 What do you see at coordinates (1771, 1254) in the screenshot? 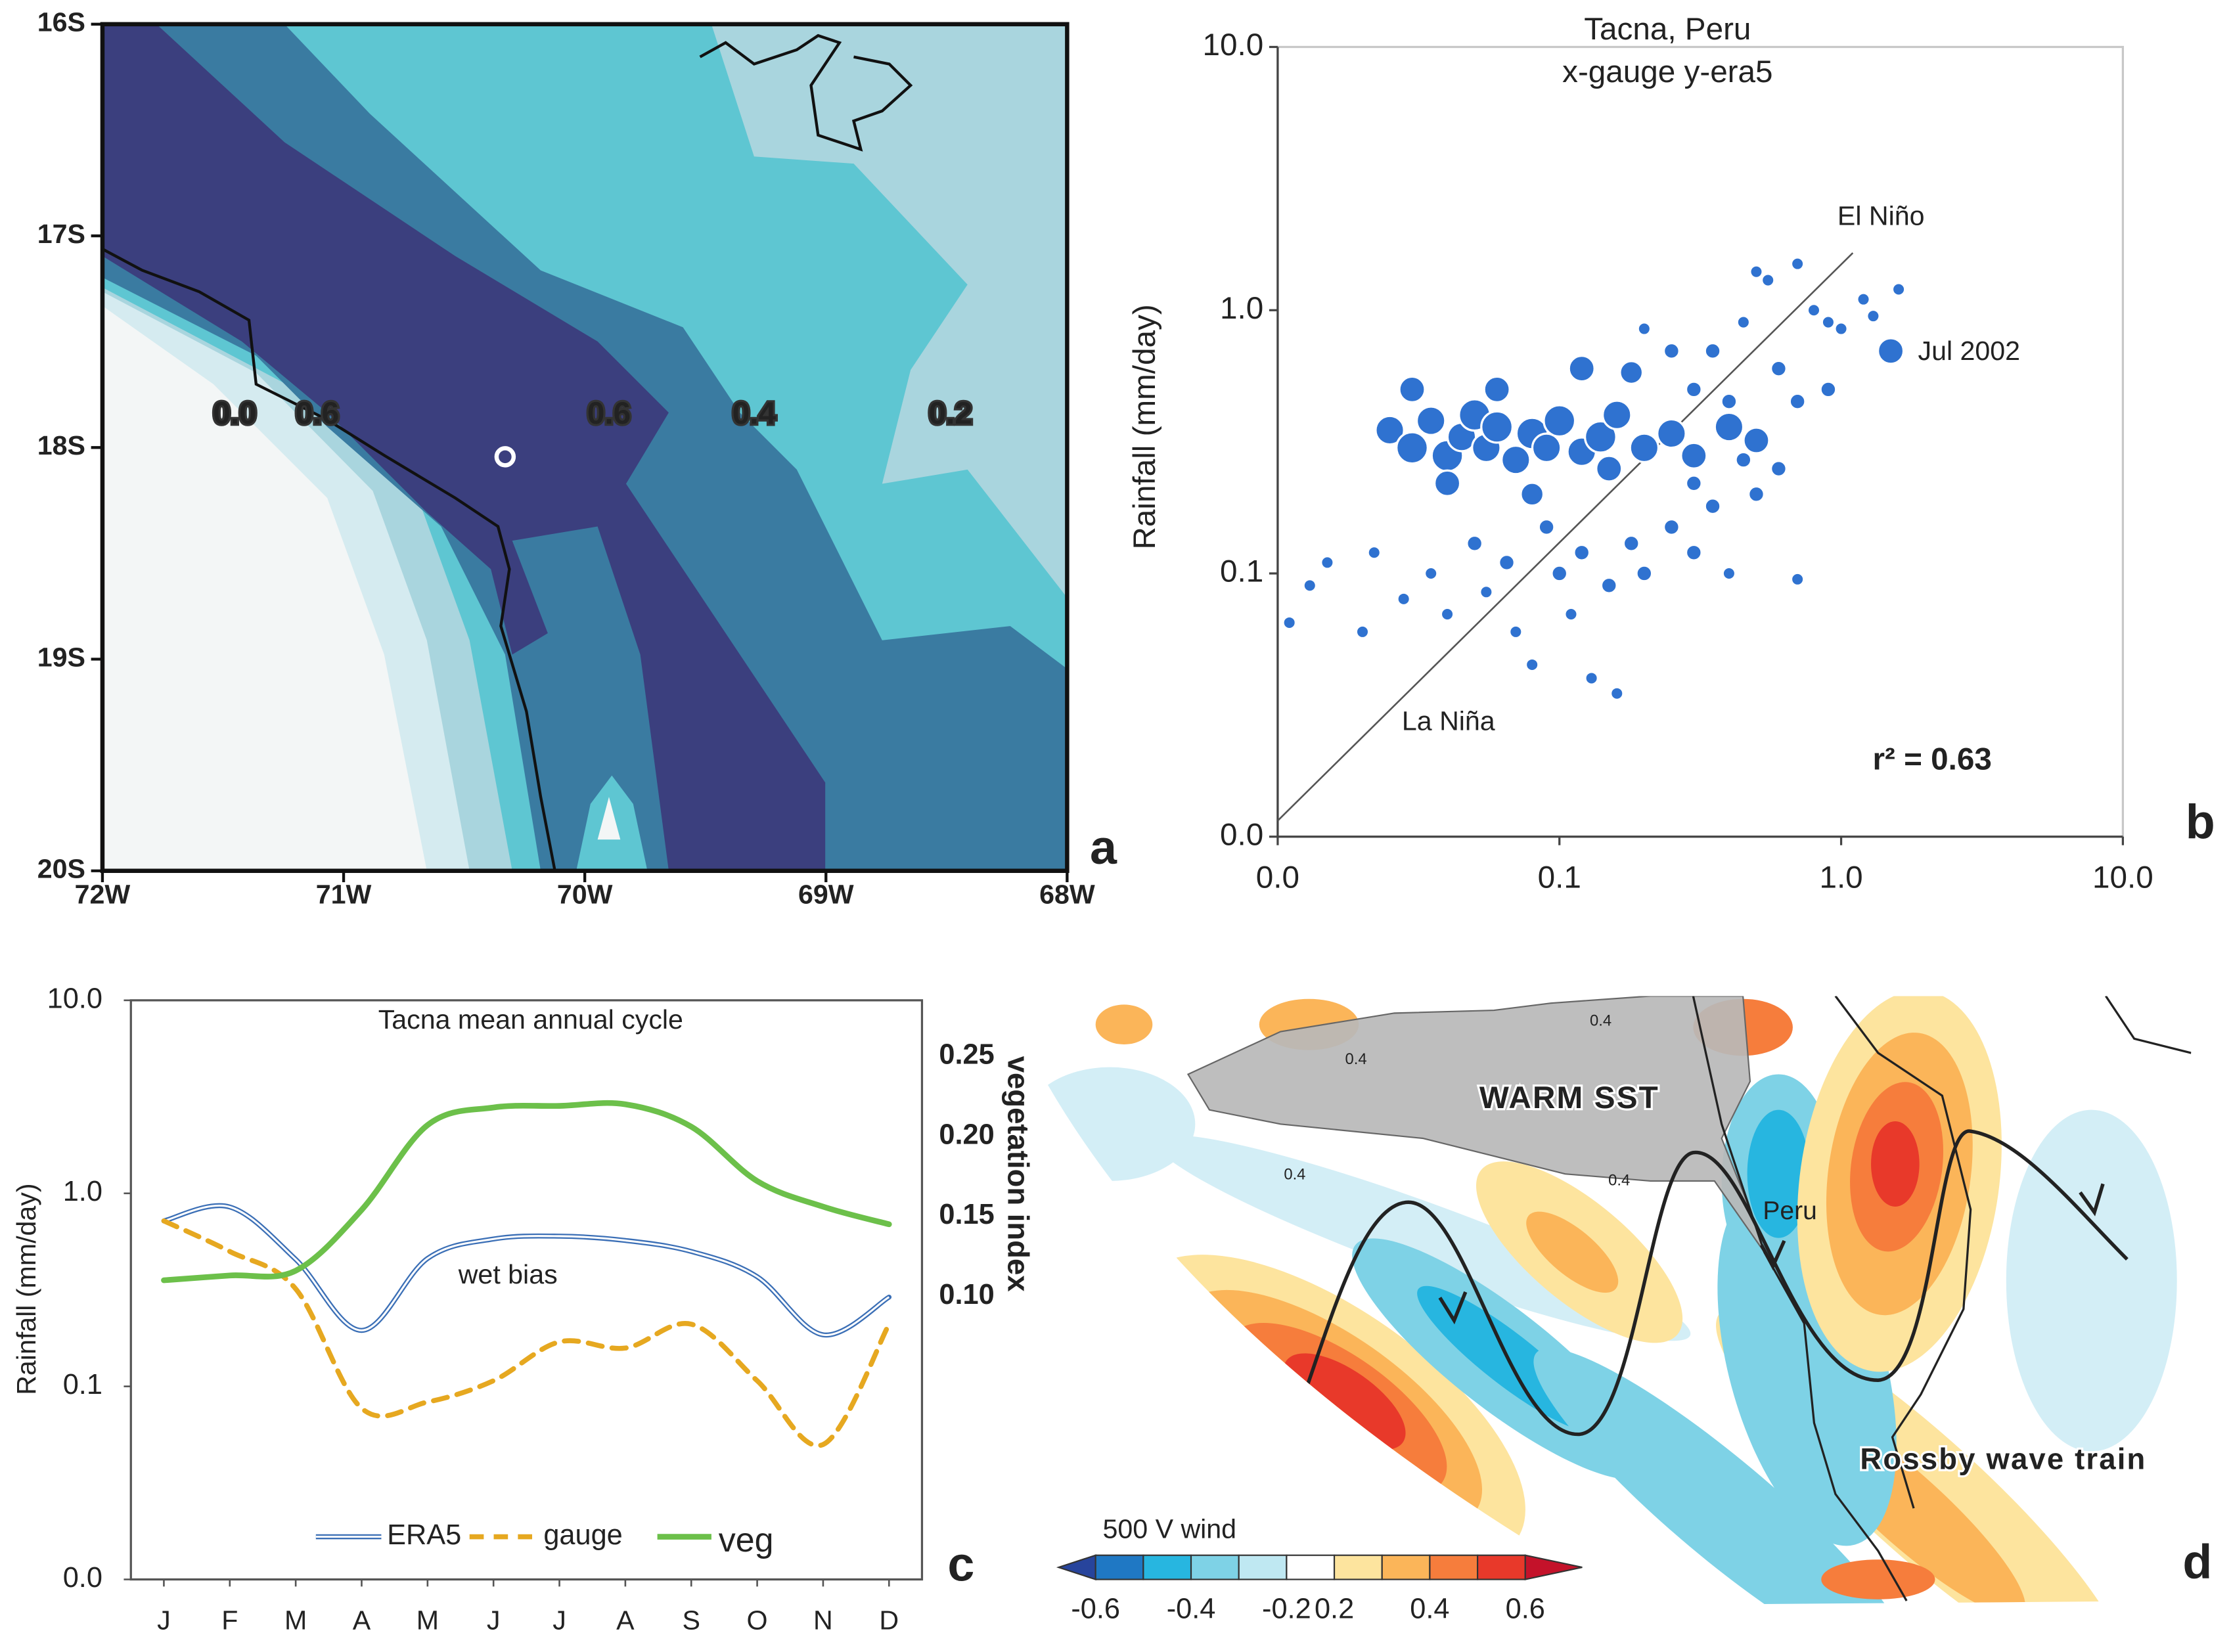
I see `wave-arrowheads` at bounding box center [1771, 1254].